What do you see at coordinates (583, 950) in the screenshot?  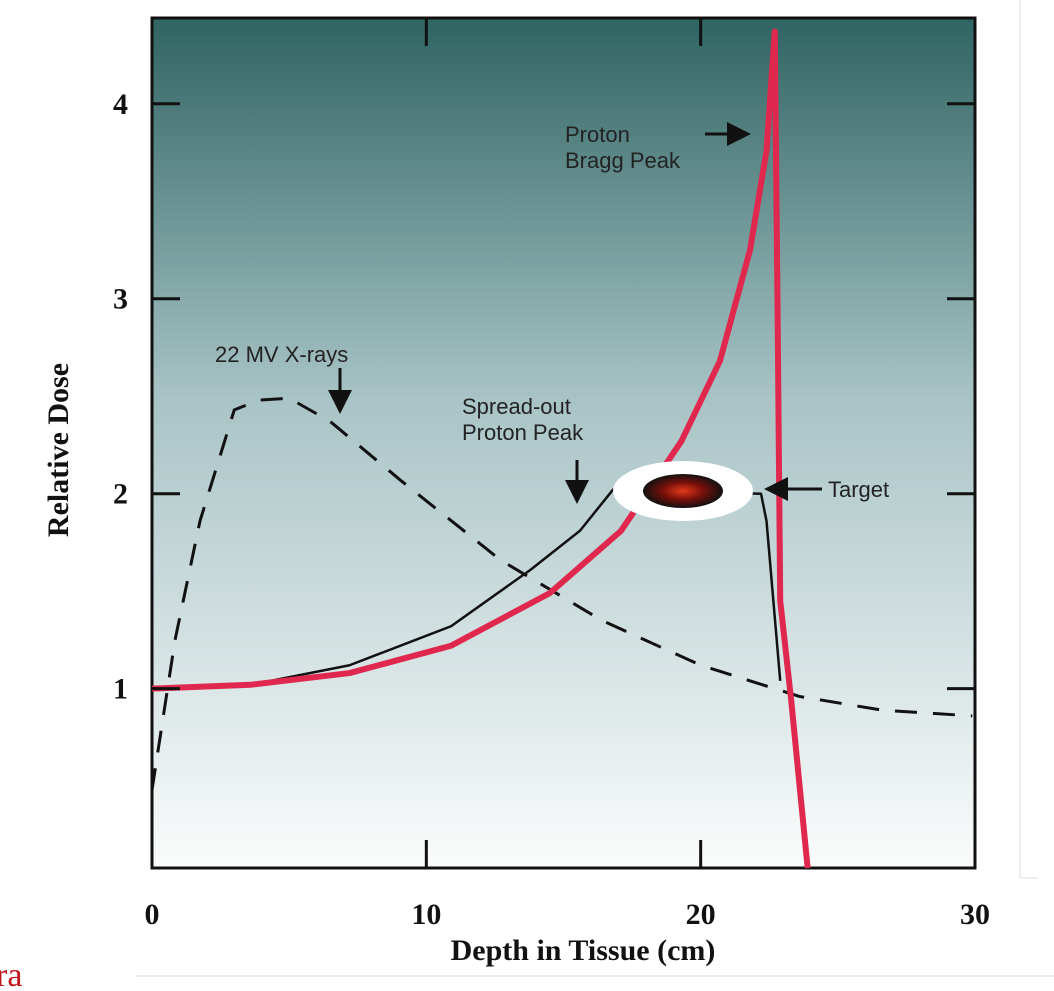 I see `x-axis-label: Depth in Tissue (cm)` at bounding box center [583, 950].